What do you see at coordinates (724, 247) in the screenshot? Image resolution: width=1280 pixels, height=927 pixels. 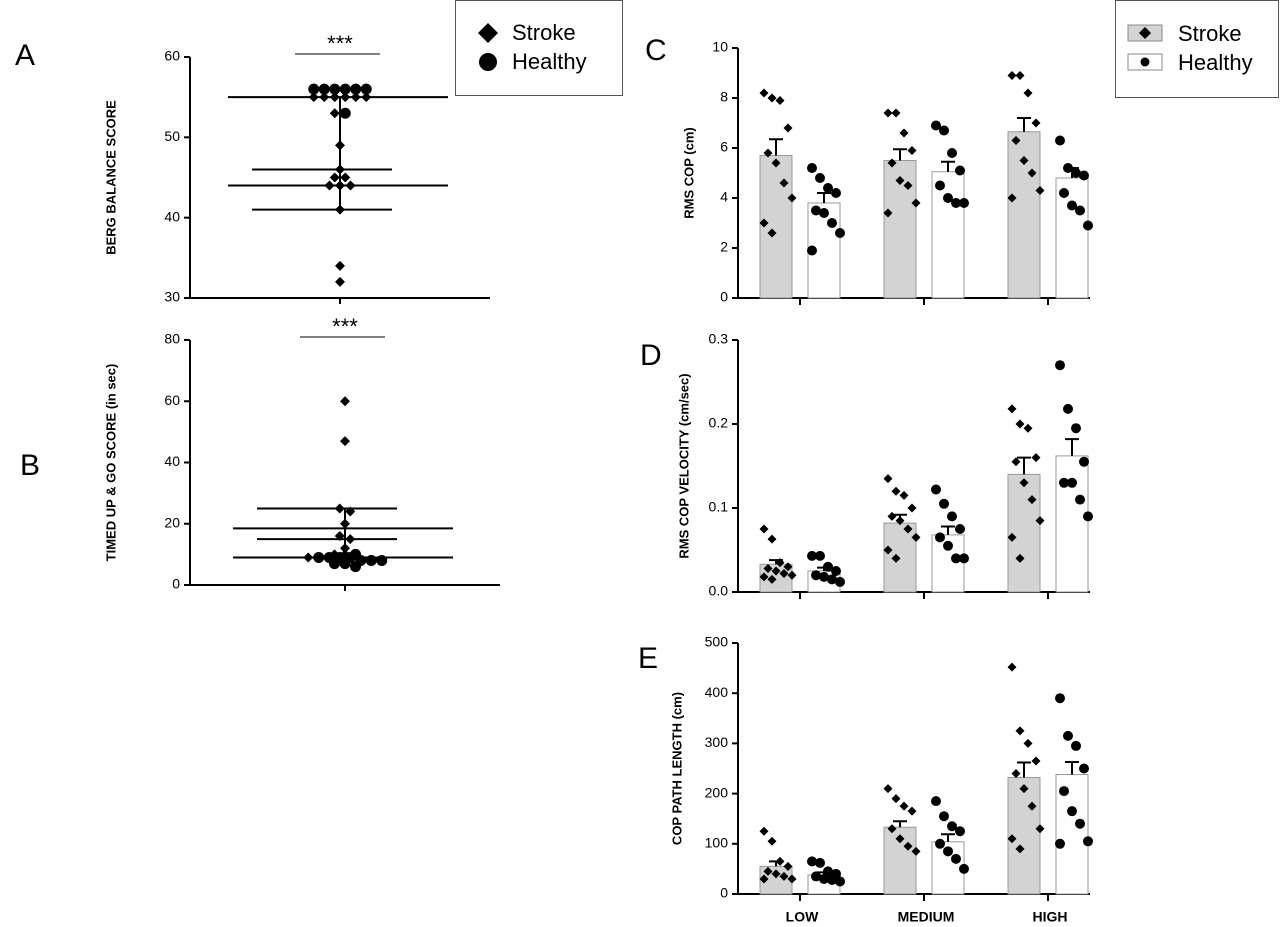 I see `y-tick-label: 2` at bounding box center [724, 247].